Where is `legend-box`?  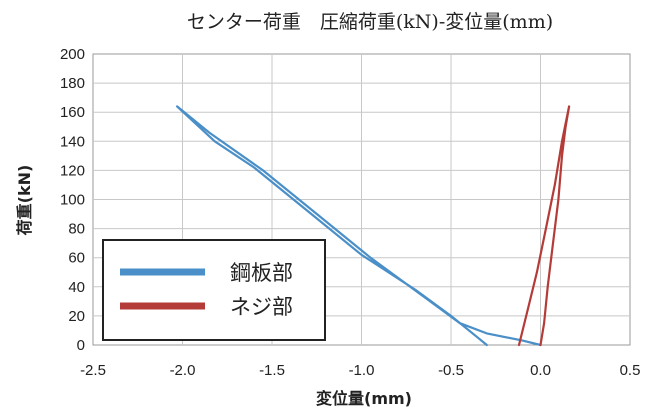
legend-box is located at coordinates (214, 290).